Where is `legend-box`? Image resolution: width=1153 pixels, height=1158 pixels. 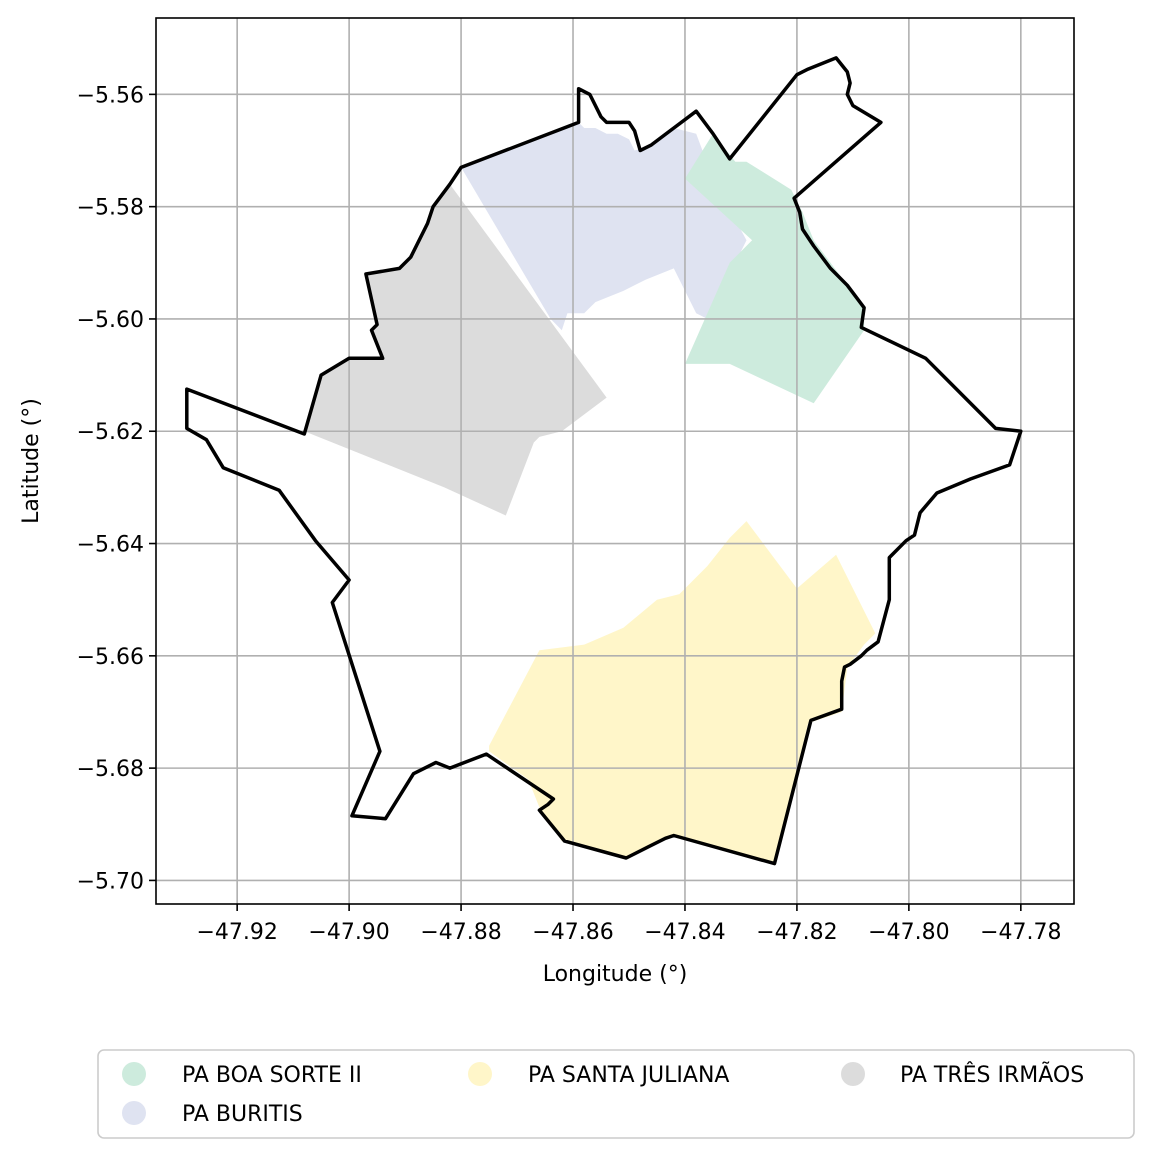 legend-box is located at coordinates (616, 1094).